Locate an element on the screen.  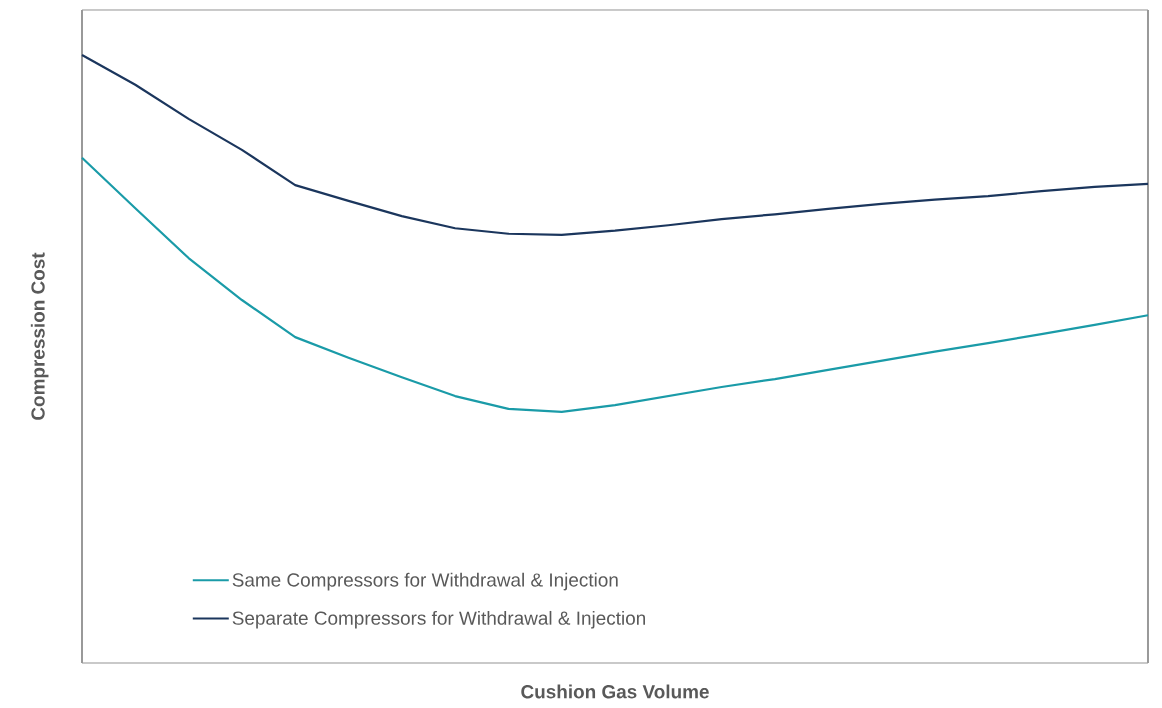
legend-label: Separate Compressors for Withdrawal & Injection is located at coordinates (438, 619).